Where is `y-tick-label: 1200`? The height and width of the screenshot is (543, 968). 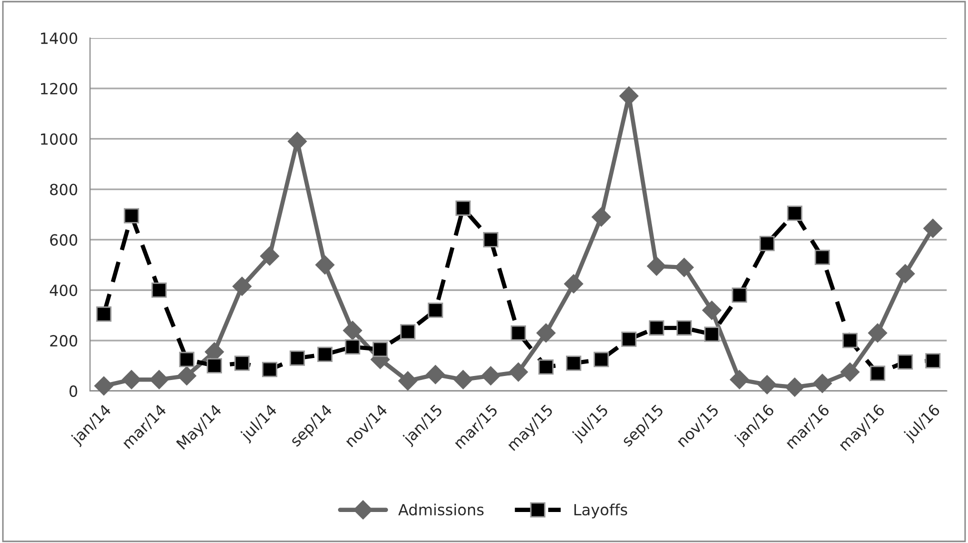
y-tick-label: 1200 is located at coordinates (59, 88).